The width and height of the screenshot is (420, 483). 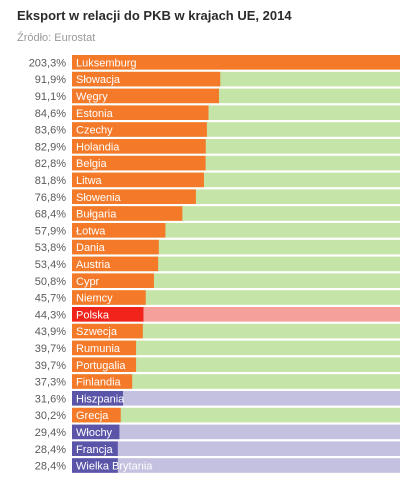 I want to click on category-label: Austria, so click(x=93, y=265).